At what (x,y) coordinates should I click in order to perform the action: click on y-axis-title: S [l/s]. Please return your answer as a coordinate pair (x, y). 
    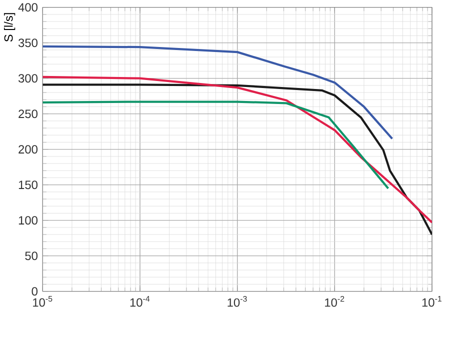
    Looking at the image, I should click on (10, 27).